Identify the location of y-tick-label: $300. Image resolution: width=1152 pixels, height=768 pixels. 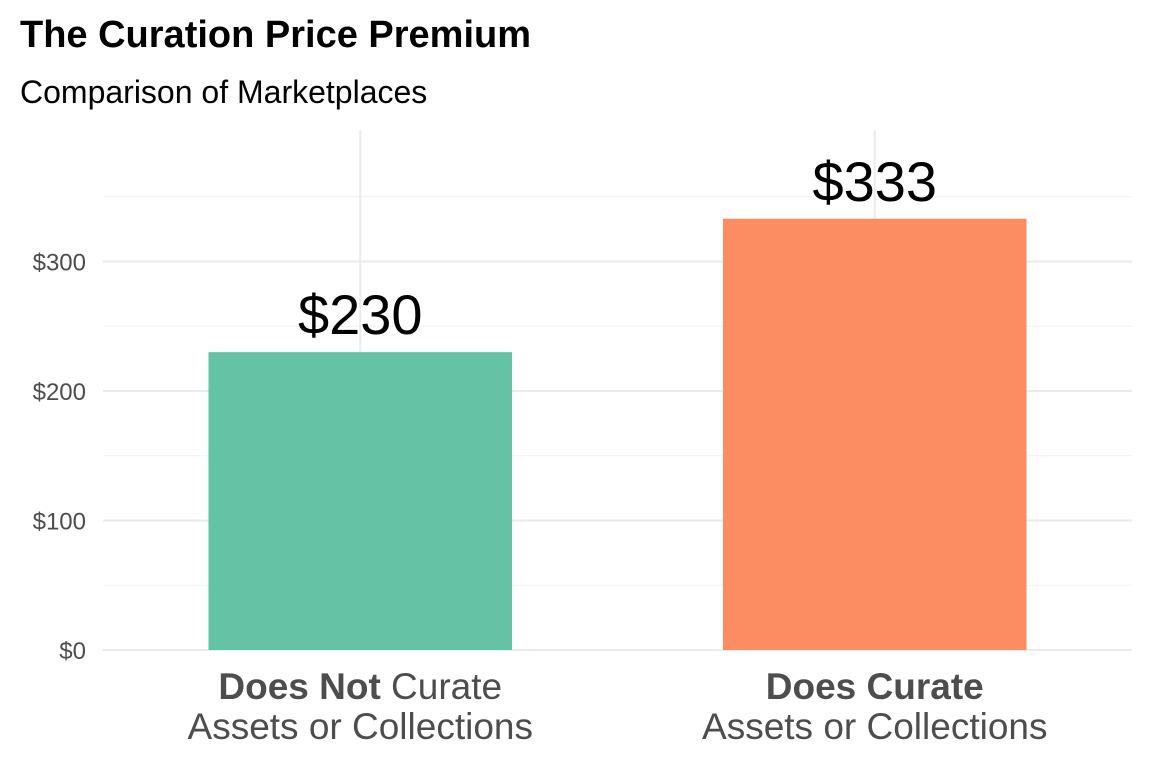
(59, 263).